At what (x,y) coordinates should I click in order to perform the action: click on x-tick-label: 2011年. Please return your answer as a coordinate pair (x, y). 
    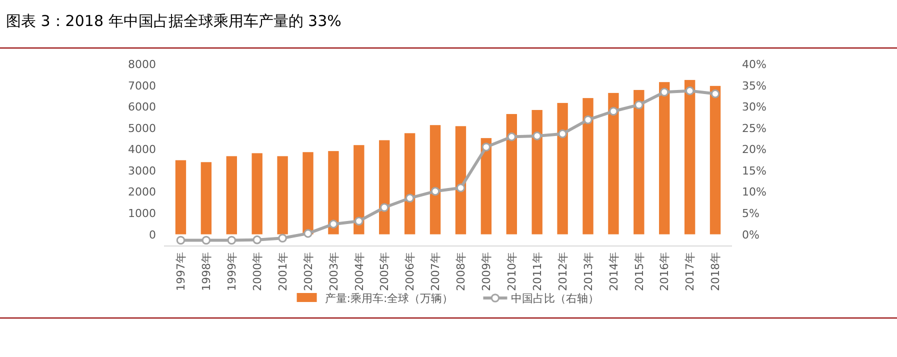
    Looking at the image, I should click on (537, 271).